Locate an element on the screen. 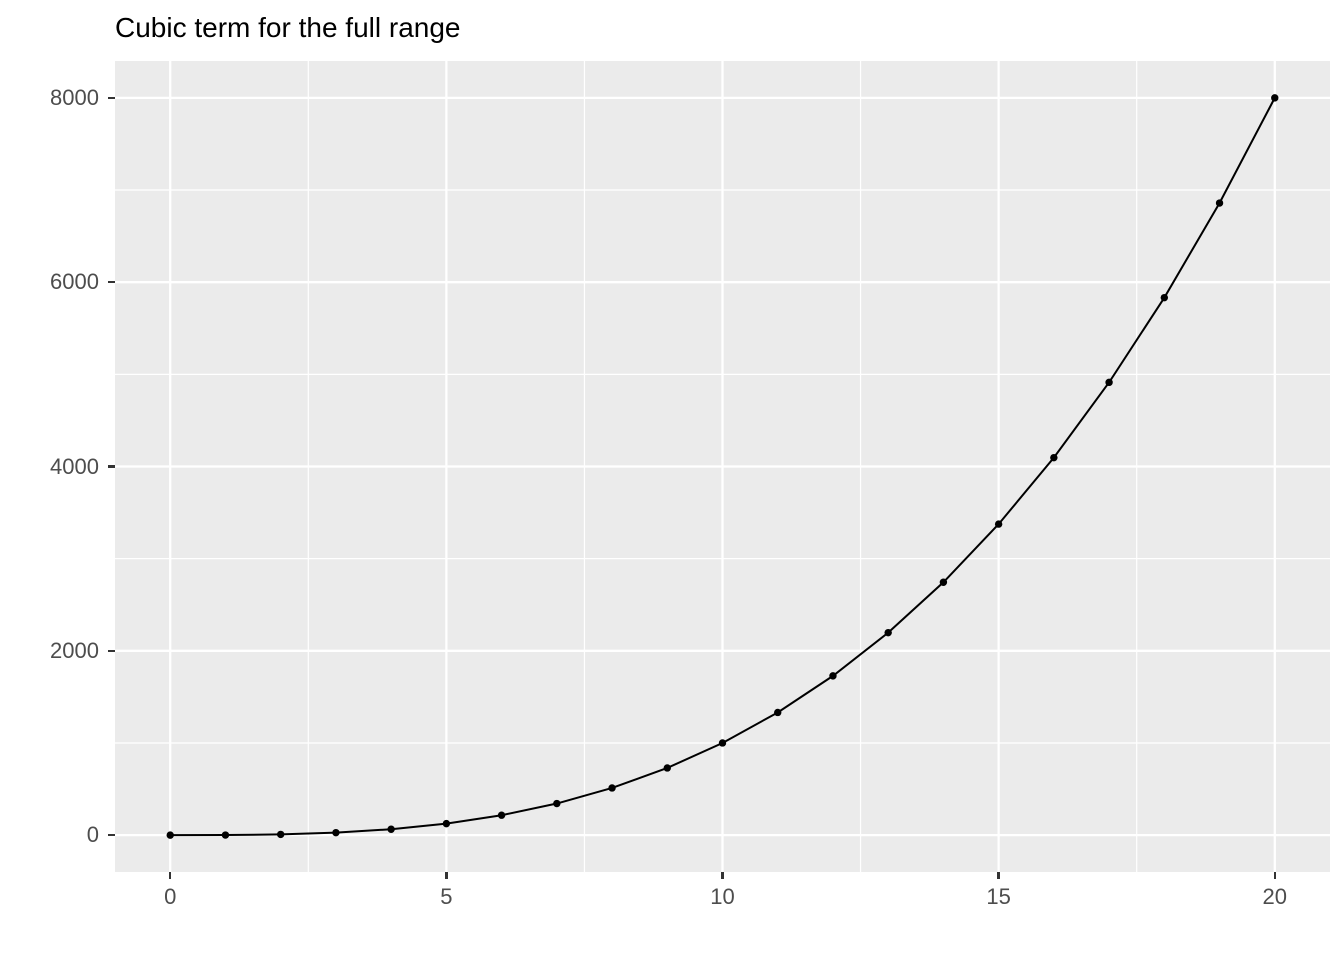 This screenshot has height=960, width=1344. x-tick-label: 15 is located at coordinates (998, 896).